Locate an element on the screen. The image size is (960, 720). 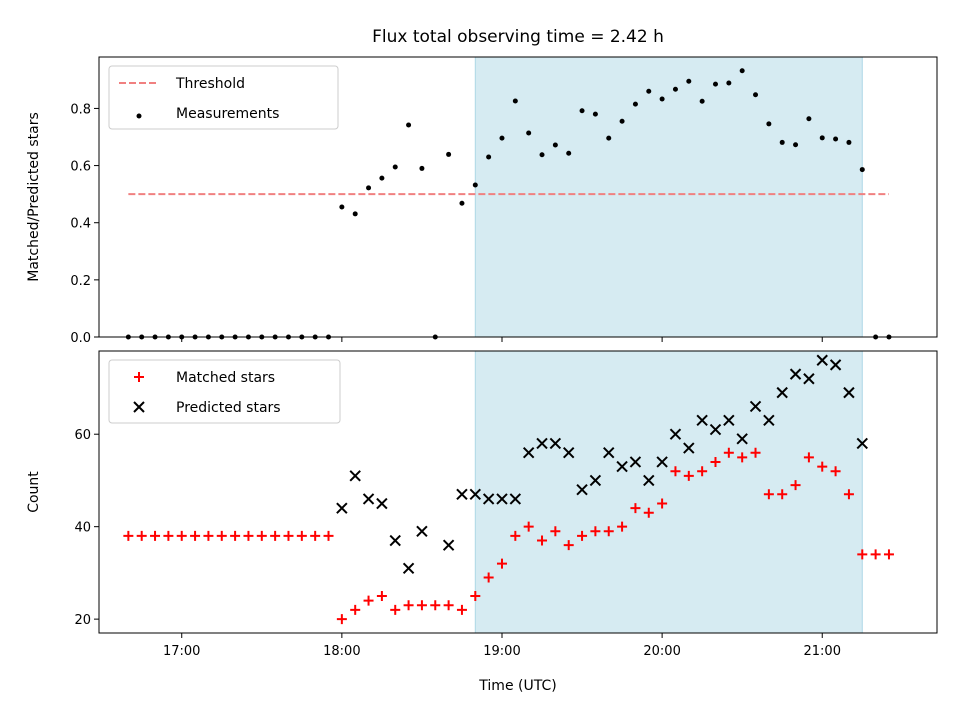
x-tick-label: 17:00 is located at coordinates (181, 651).